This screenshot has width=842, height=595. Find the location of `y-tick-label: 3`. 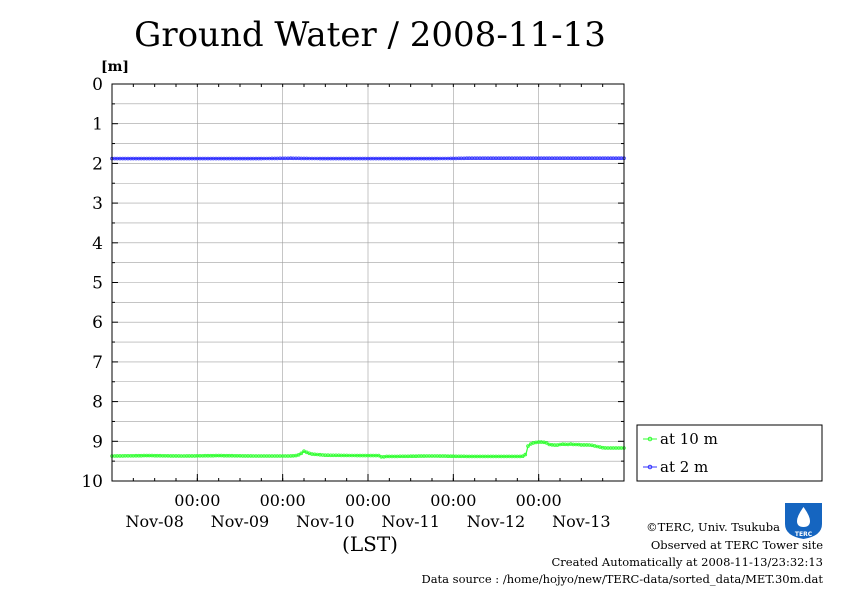

y-tick-label: 3 is located at coordinates (97, 204).